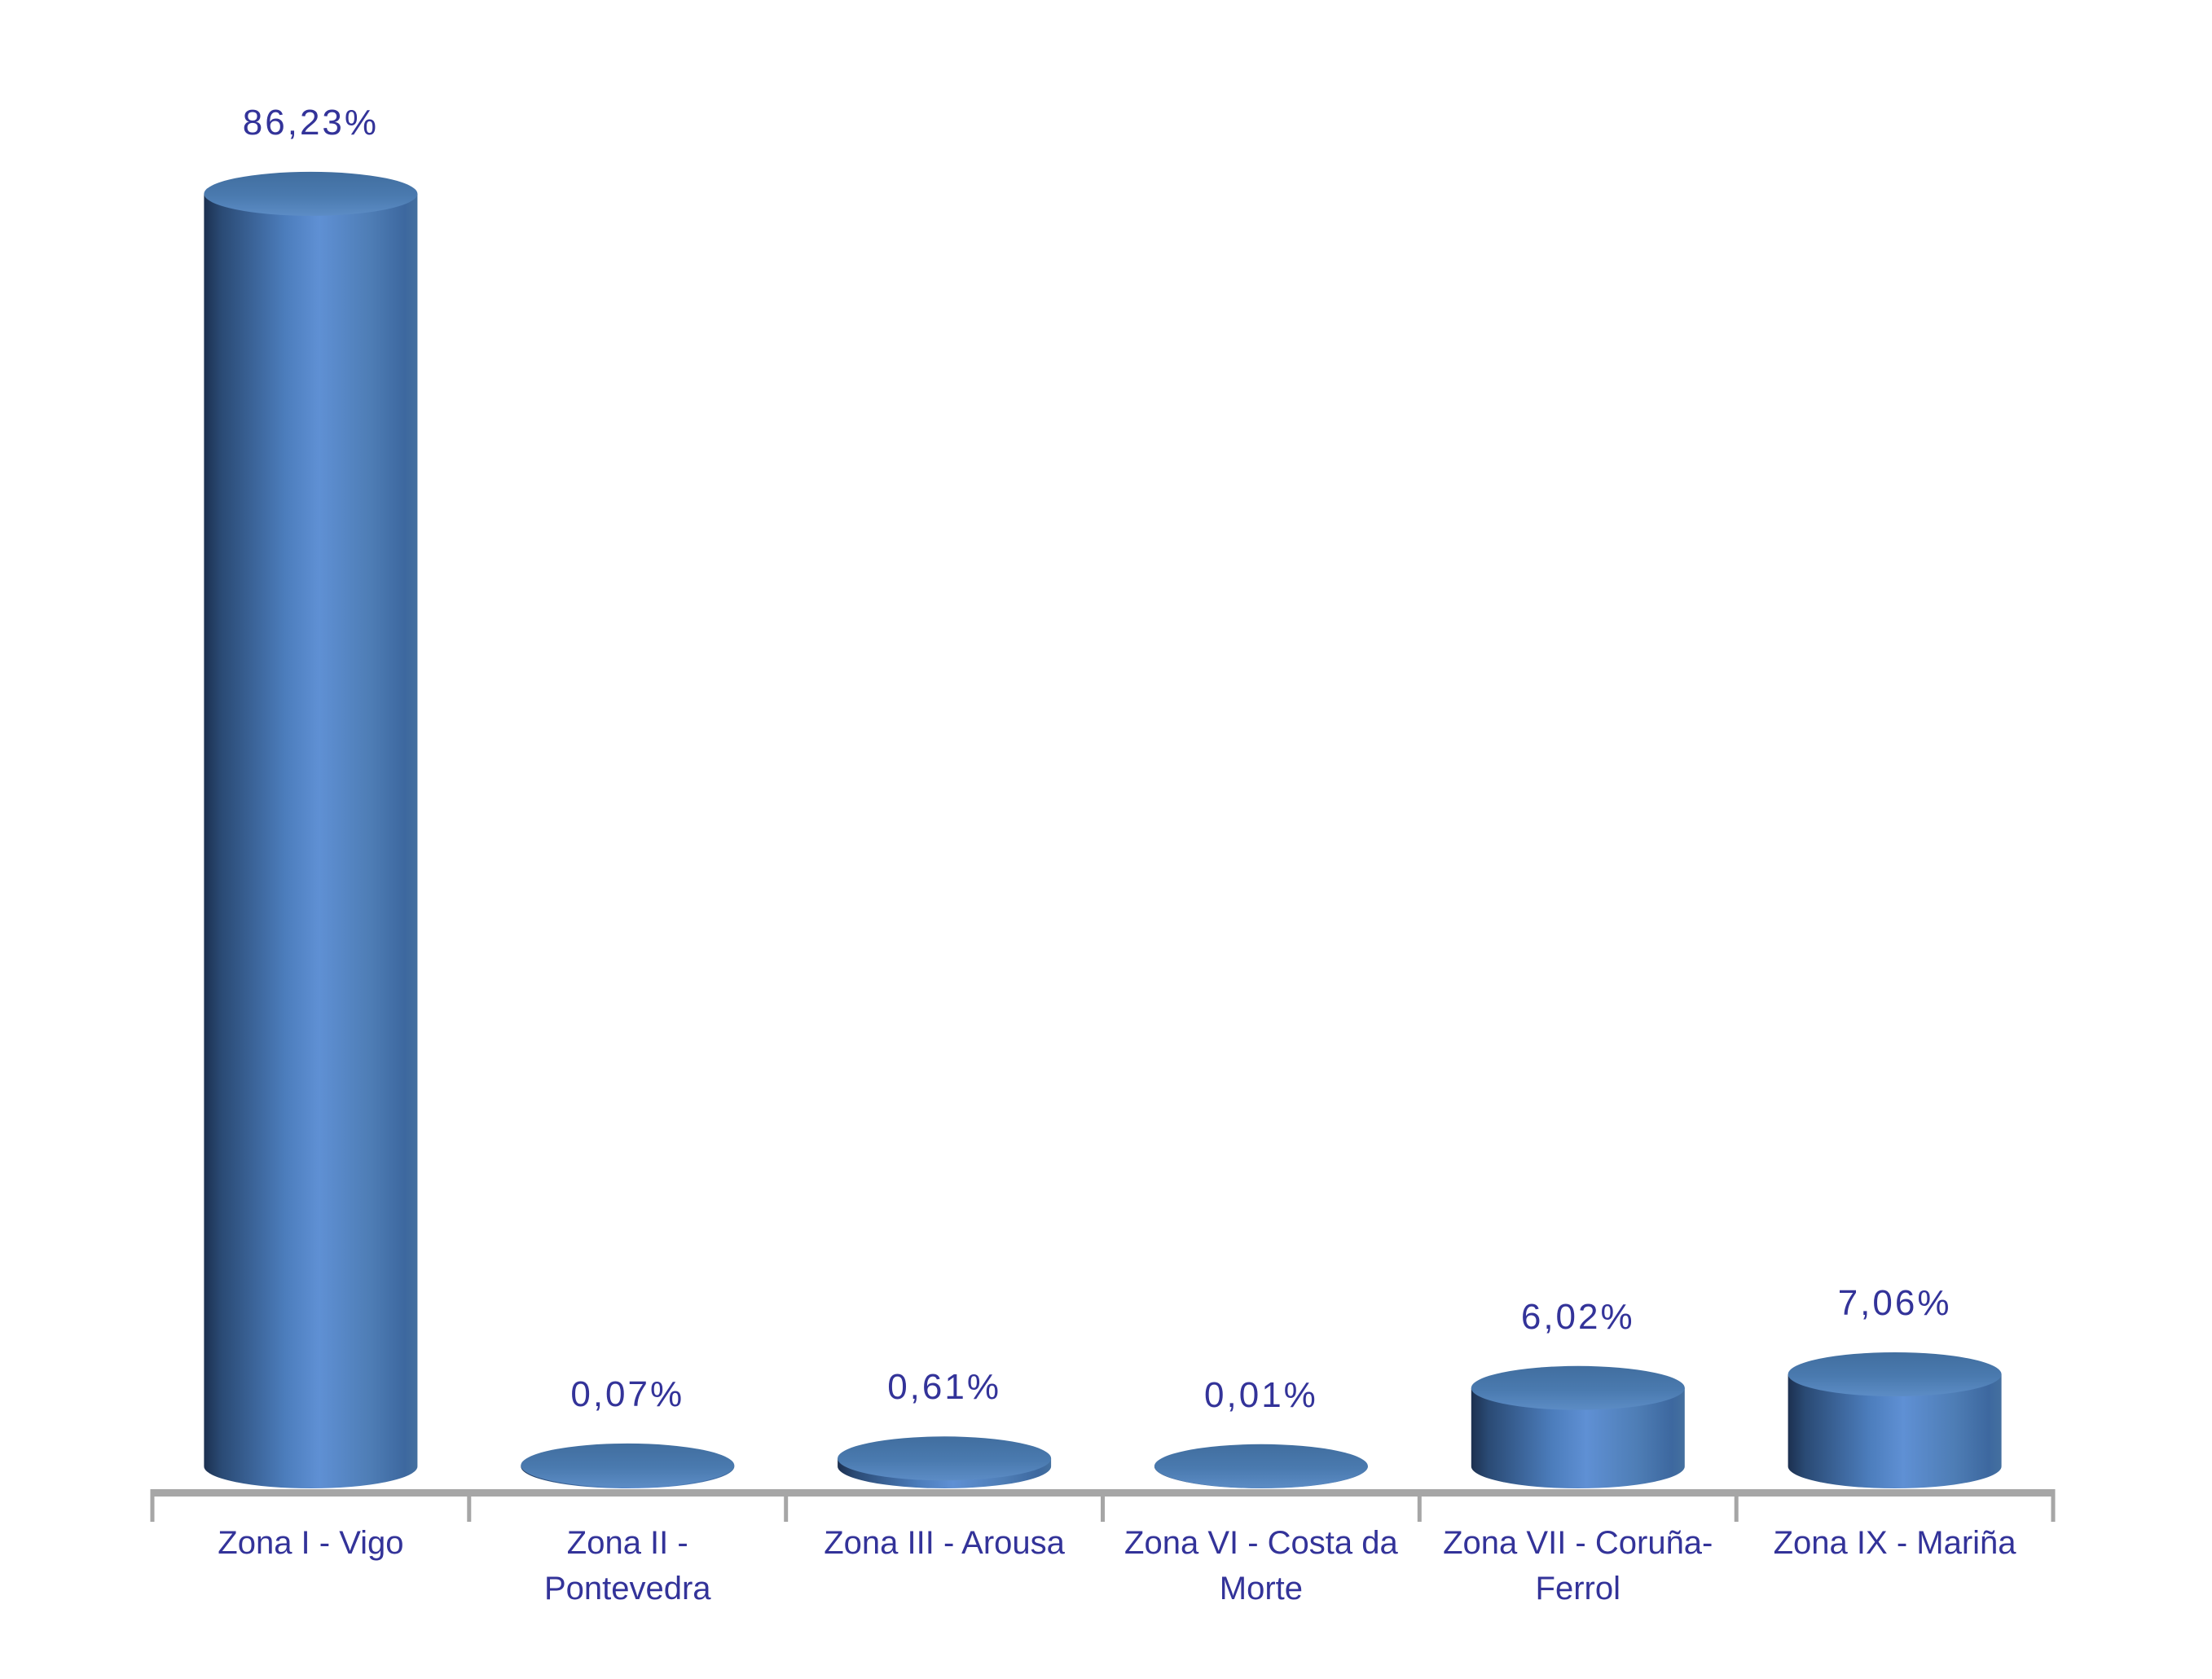  I want to click on data-label-0: 86,23%, so click(311, 123).